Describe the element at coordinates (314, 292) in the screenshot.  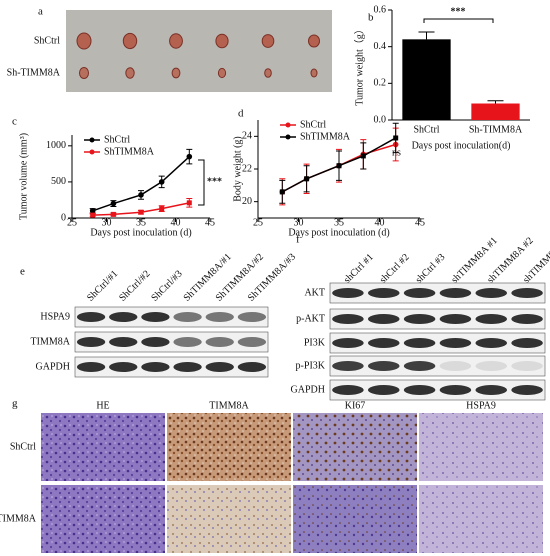
I see `row-label: AKT` at that location.